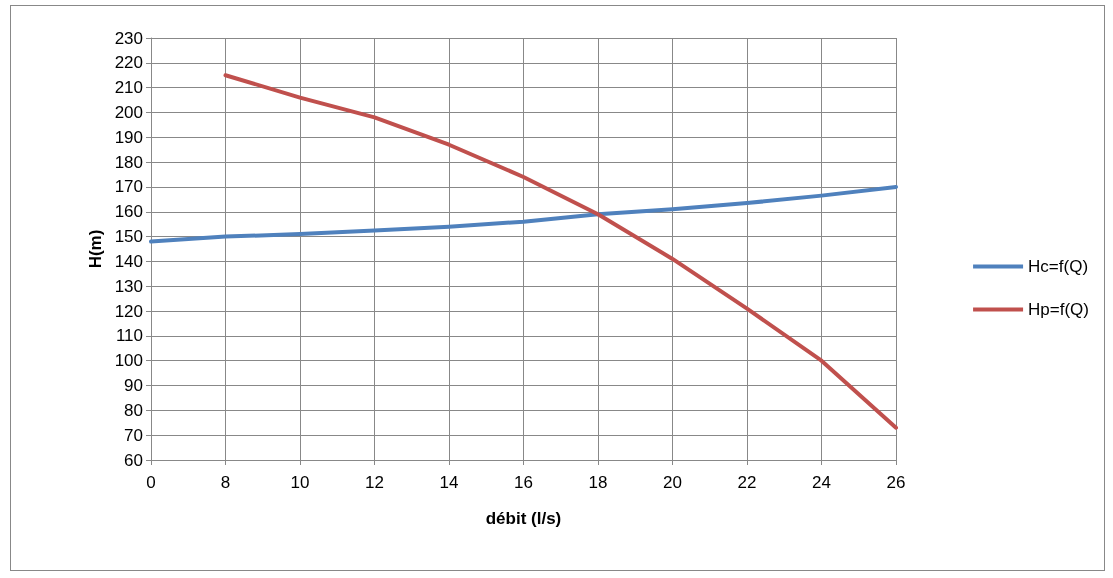 This screenshot has width=1113, height=578. I want to click on y-tick-label: 210, so click(128, 88).